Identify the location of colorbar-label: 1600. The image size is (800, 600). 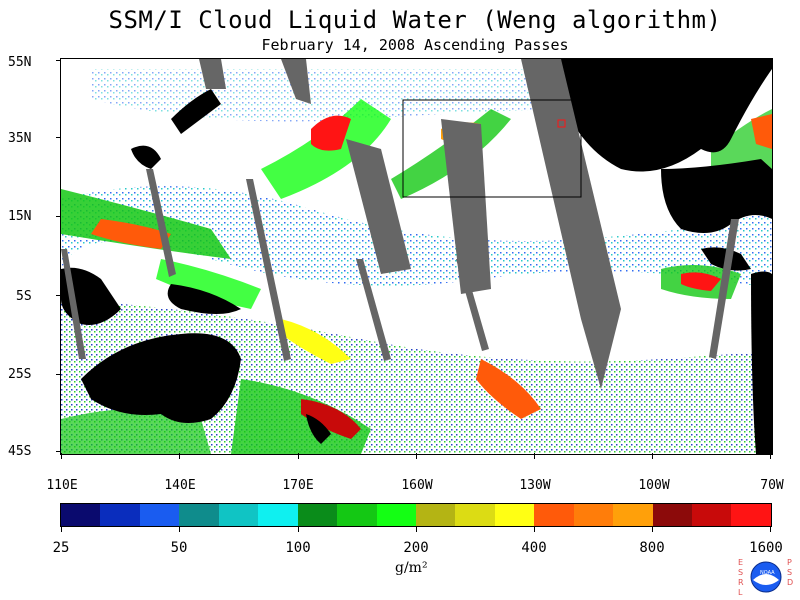
(766, 548).